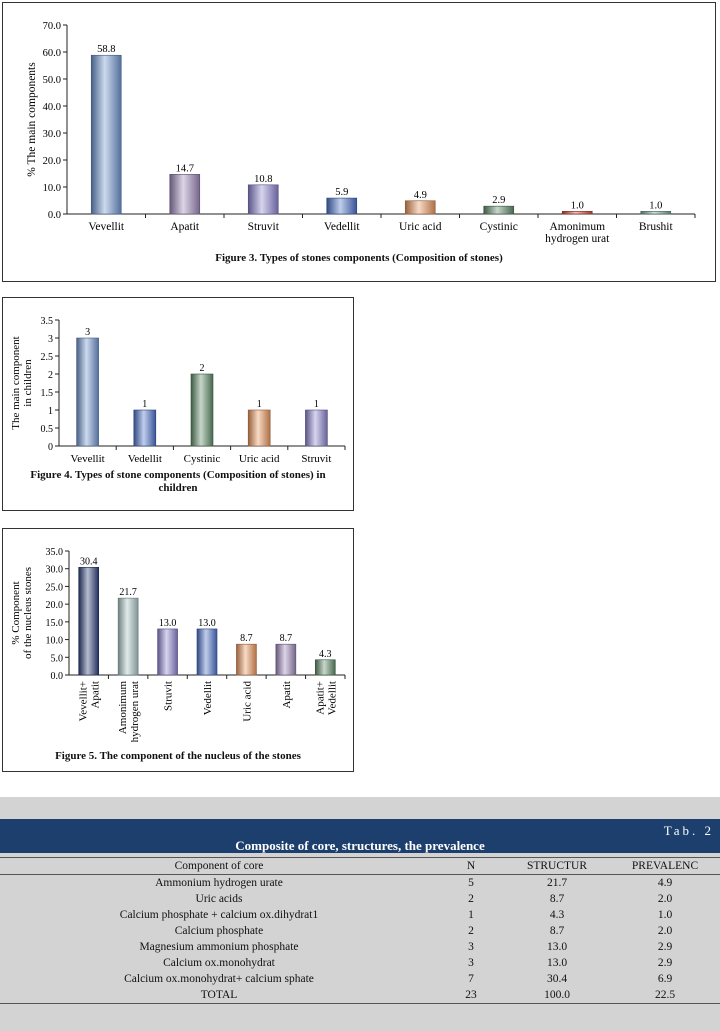  What do you see at coordinates (471, 931) in the screenshot?
I see `cell-n: 2` at bounding box center [471, 931].